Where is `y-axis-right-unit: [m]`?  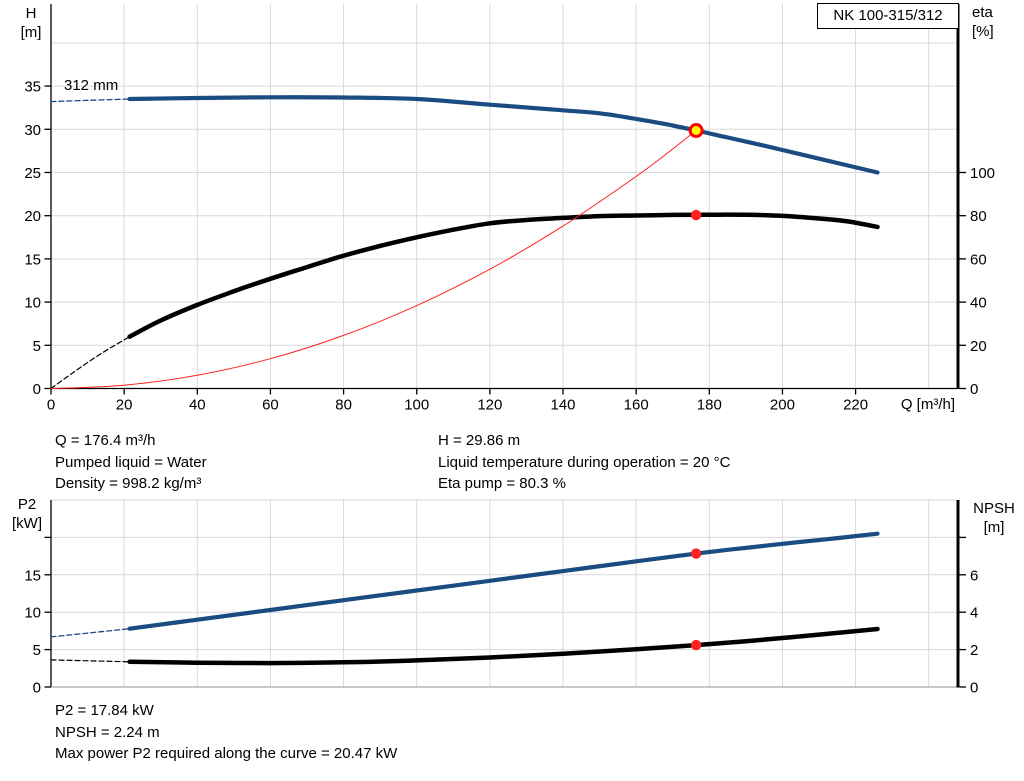 y-axis-right-unit: [m] is located at coordinates (994, 527).